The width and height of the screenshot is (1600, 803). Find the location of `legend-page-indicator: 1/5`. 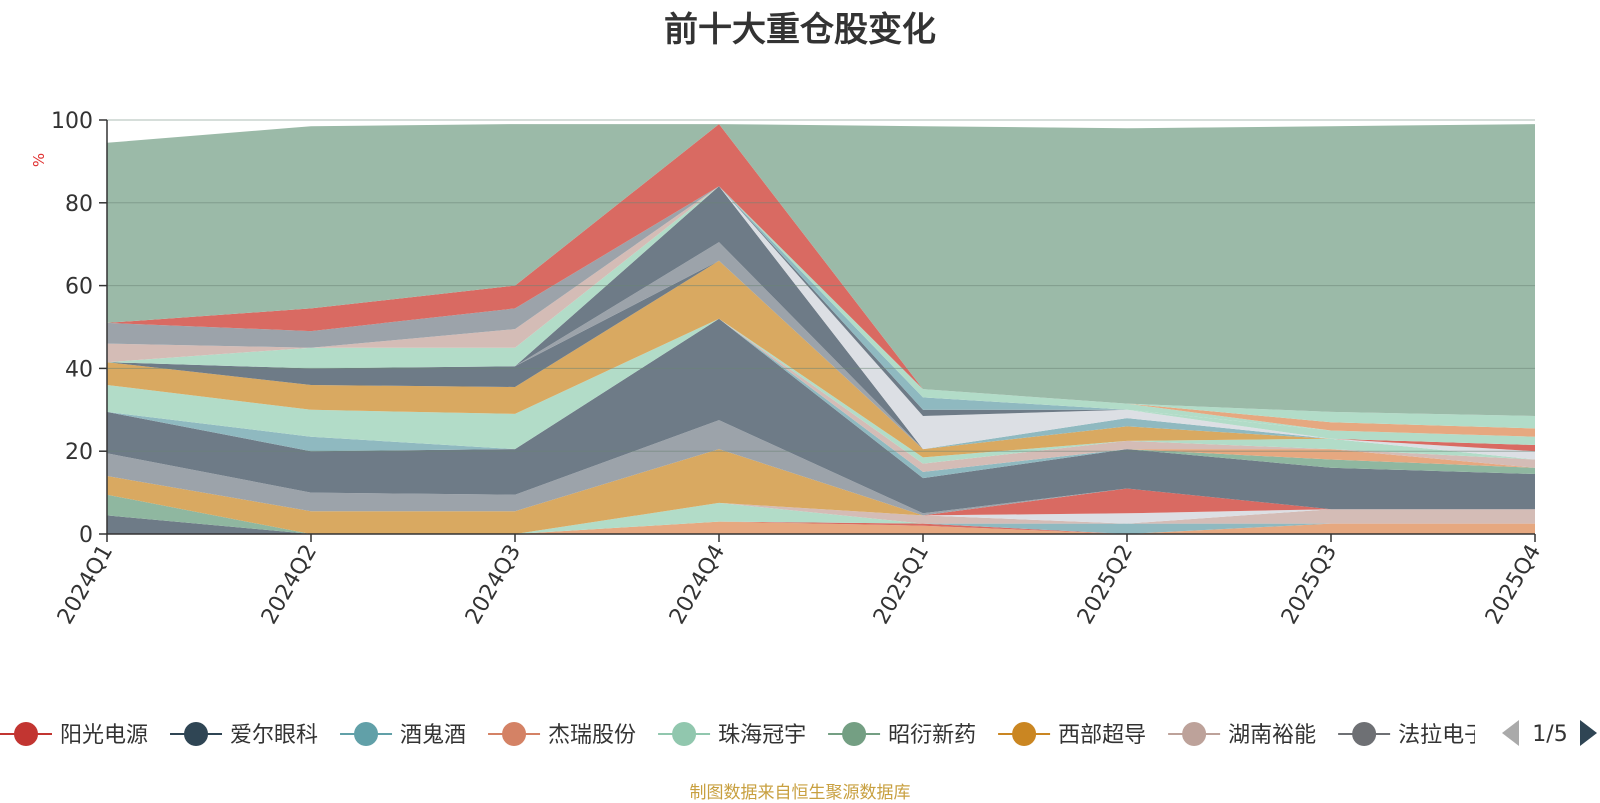

legend-page-indicator: 1/5 is located at coordinates (1549, 734).